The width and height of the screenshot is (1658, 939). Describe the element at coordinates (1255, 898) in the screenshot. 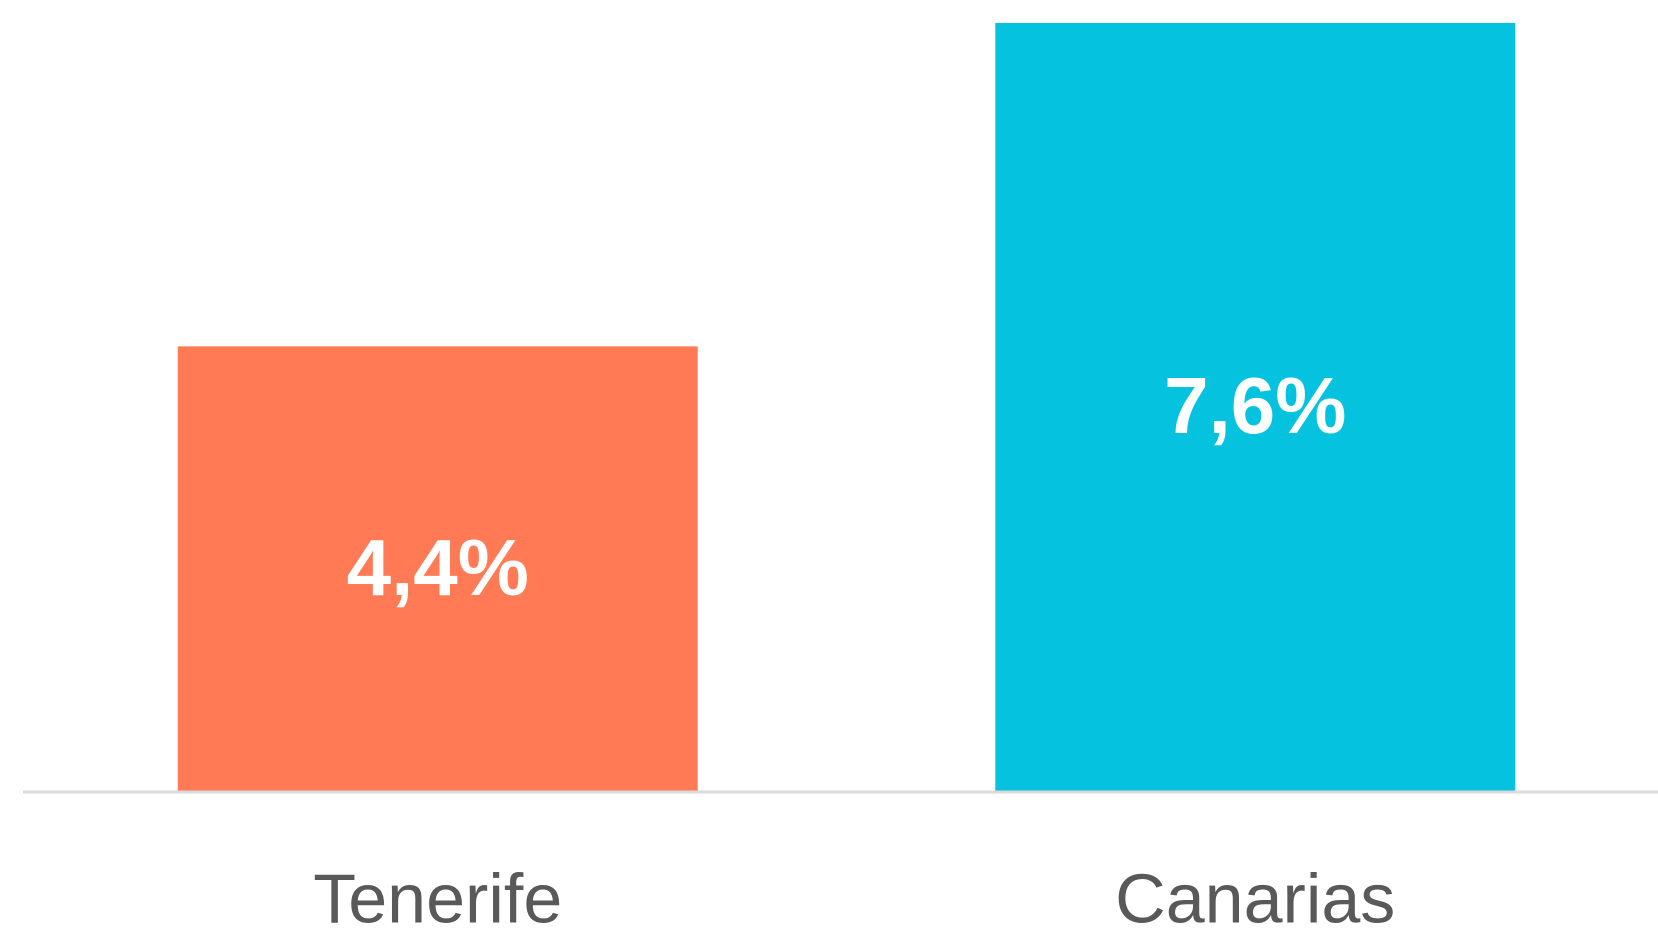

I see `x-tick-label: Canarias` at that location.